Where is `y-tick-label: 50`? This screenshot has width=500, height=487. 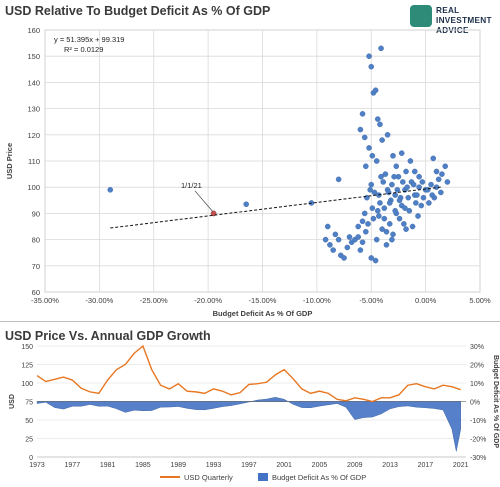
y-tick-label: 50 is located at coordinates (29, 421).